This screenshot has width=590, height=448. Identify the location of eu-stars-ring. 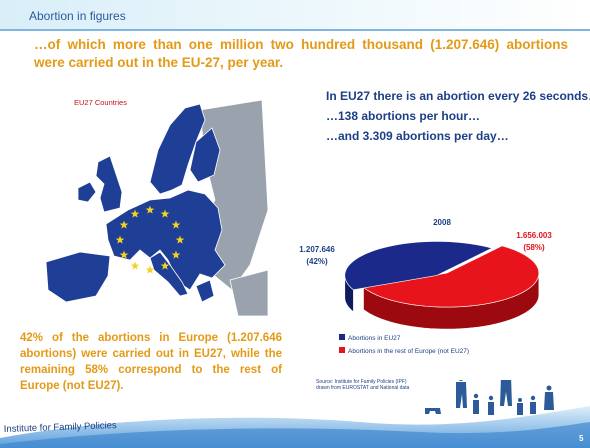
(150, 239).